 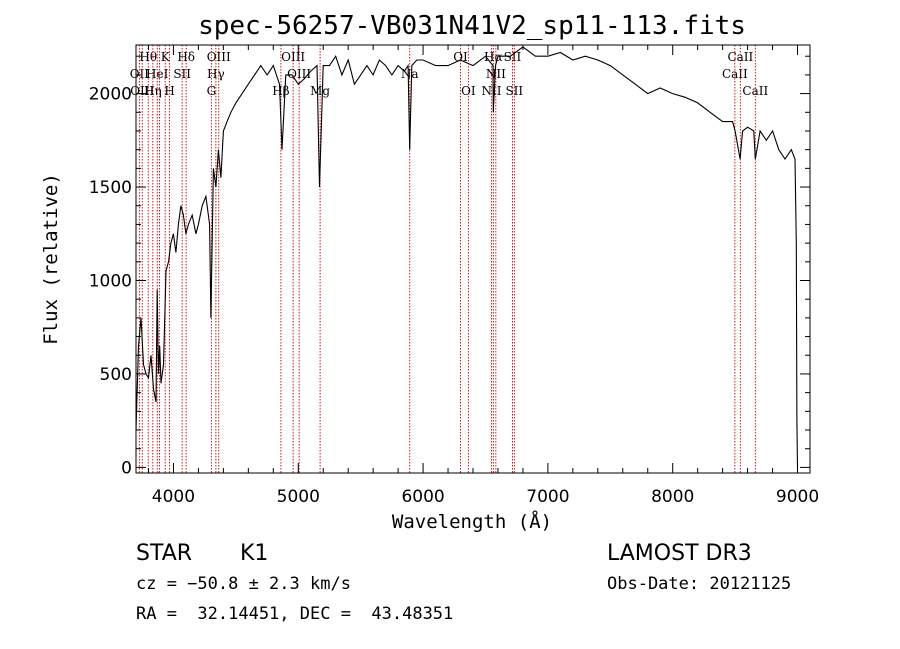 I want to click on chart-title: spec-56257-VB031N41V2_sp11-113.fits, so click(x=472, y=26).